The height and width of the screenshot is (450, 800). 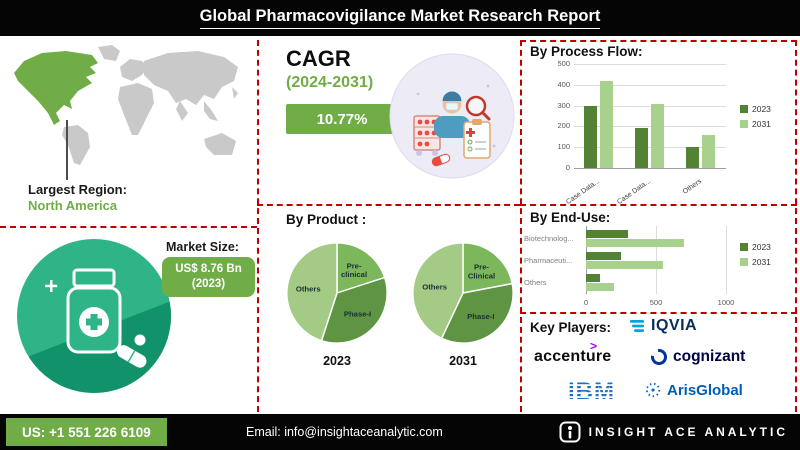 What do you see at coordinates (653, 390) in the screenshot?
I see `arisglobal-icon` at bounding box center [653, 390].